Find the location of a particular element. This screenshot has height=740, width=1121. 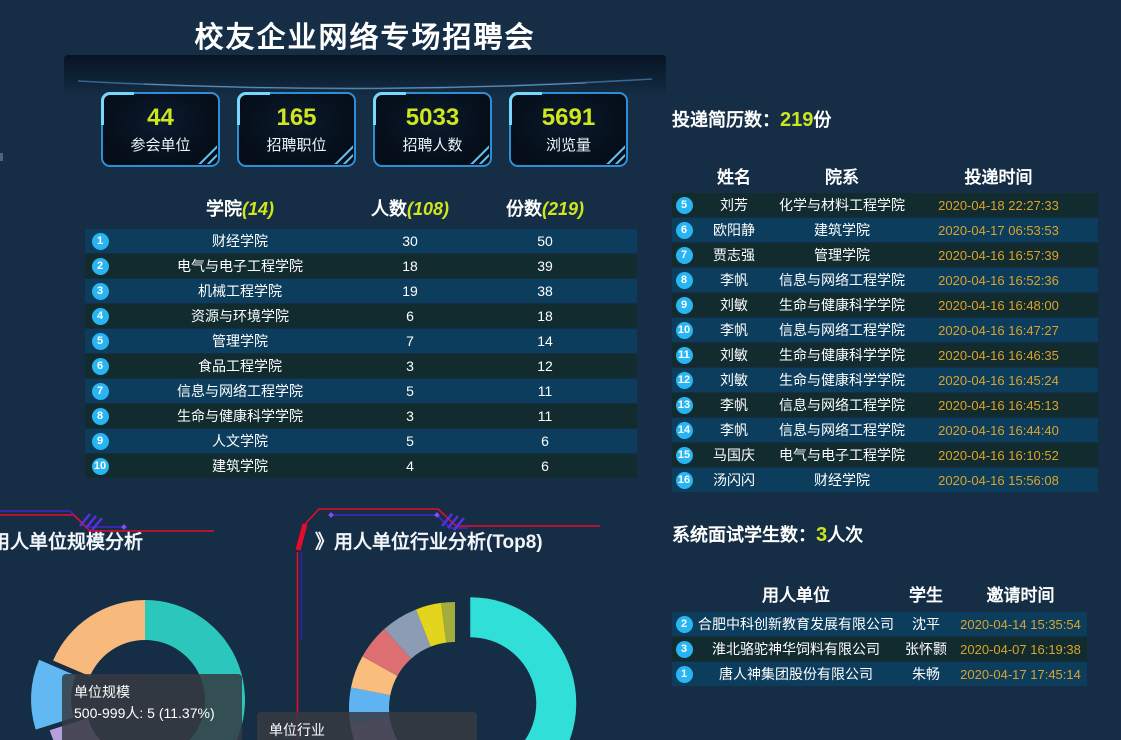

invite-time: 2020-04-17 17:45:14 is located at coordinates (1020, 674).